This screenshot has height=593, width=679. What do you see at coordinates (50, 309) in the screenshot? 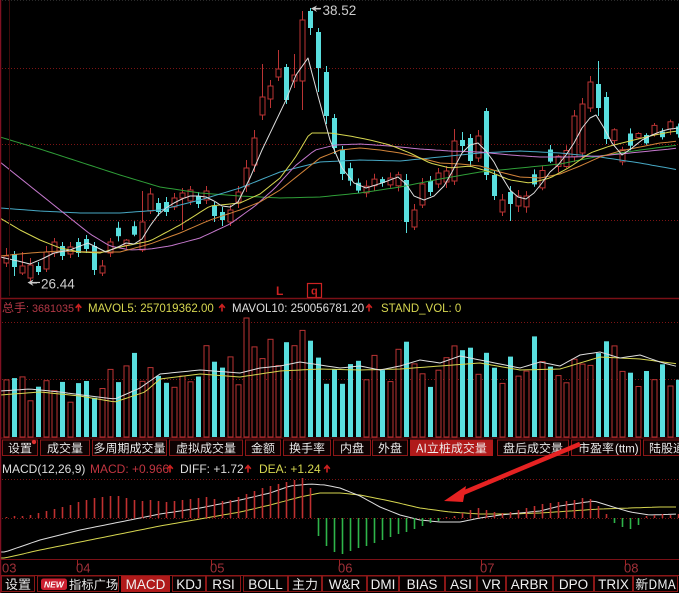
I see `svg-text:: 3681035: : 3681035` at bounding box center [50, 309].